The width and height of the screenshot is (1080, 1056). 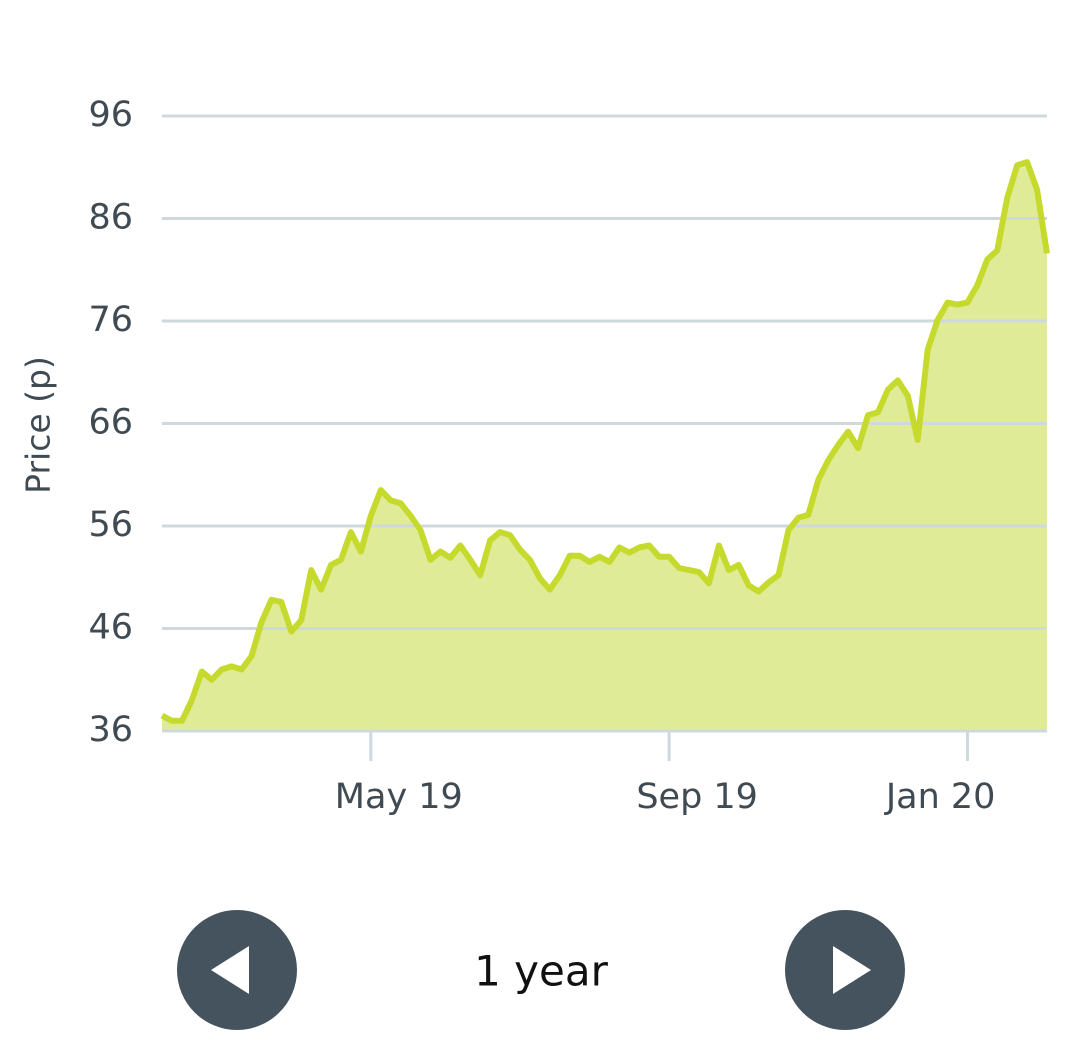 What do you see at coordinates (110, 115) in the screenshot?
I see `y-tick-label: 96` at bounding box center [110, 115].